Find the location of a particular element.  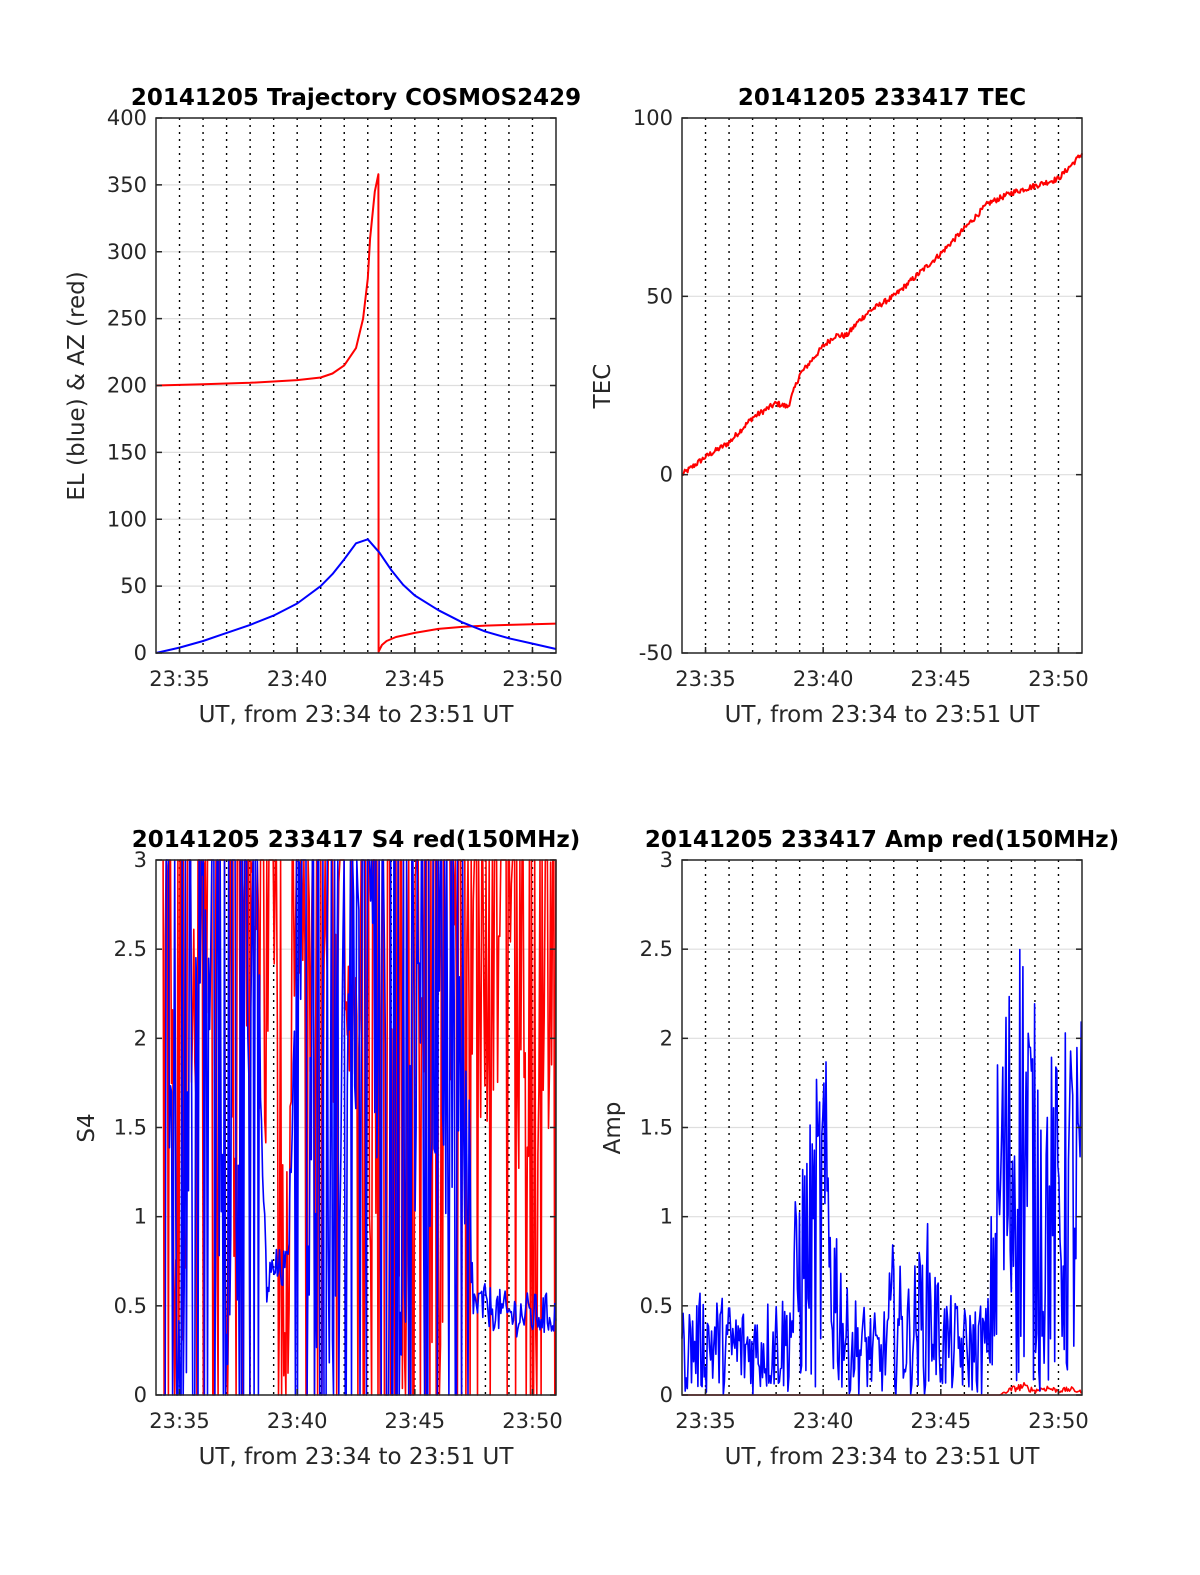

plot-title: 20141205 233417 S4 red(150MHz) is located at coordinates (356, 840).